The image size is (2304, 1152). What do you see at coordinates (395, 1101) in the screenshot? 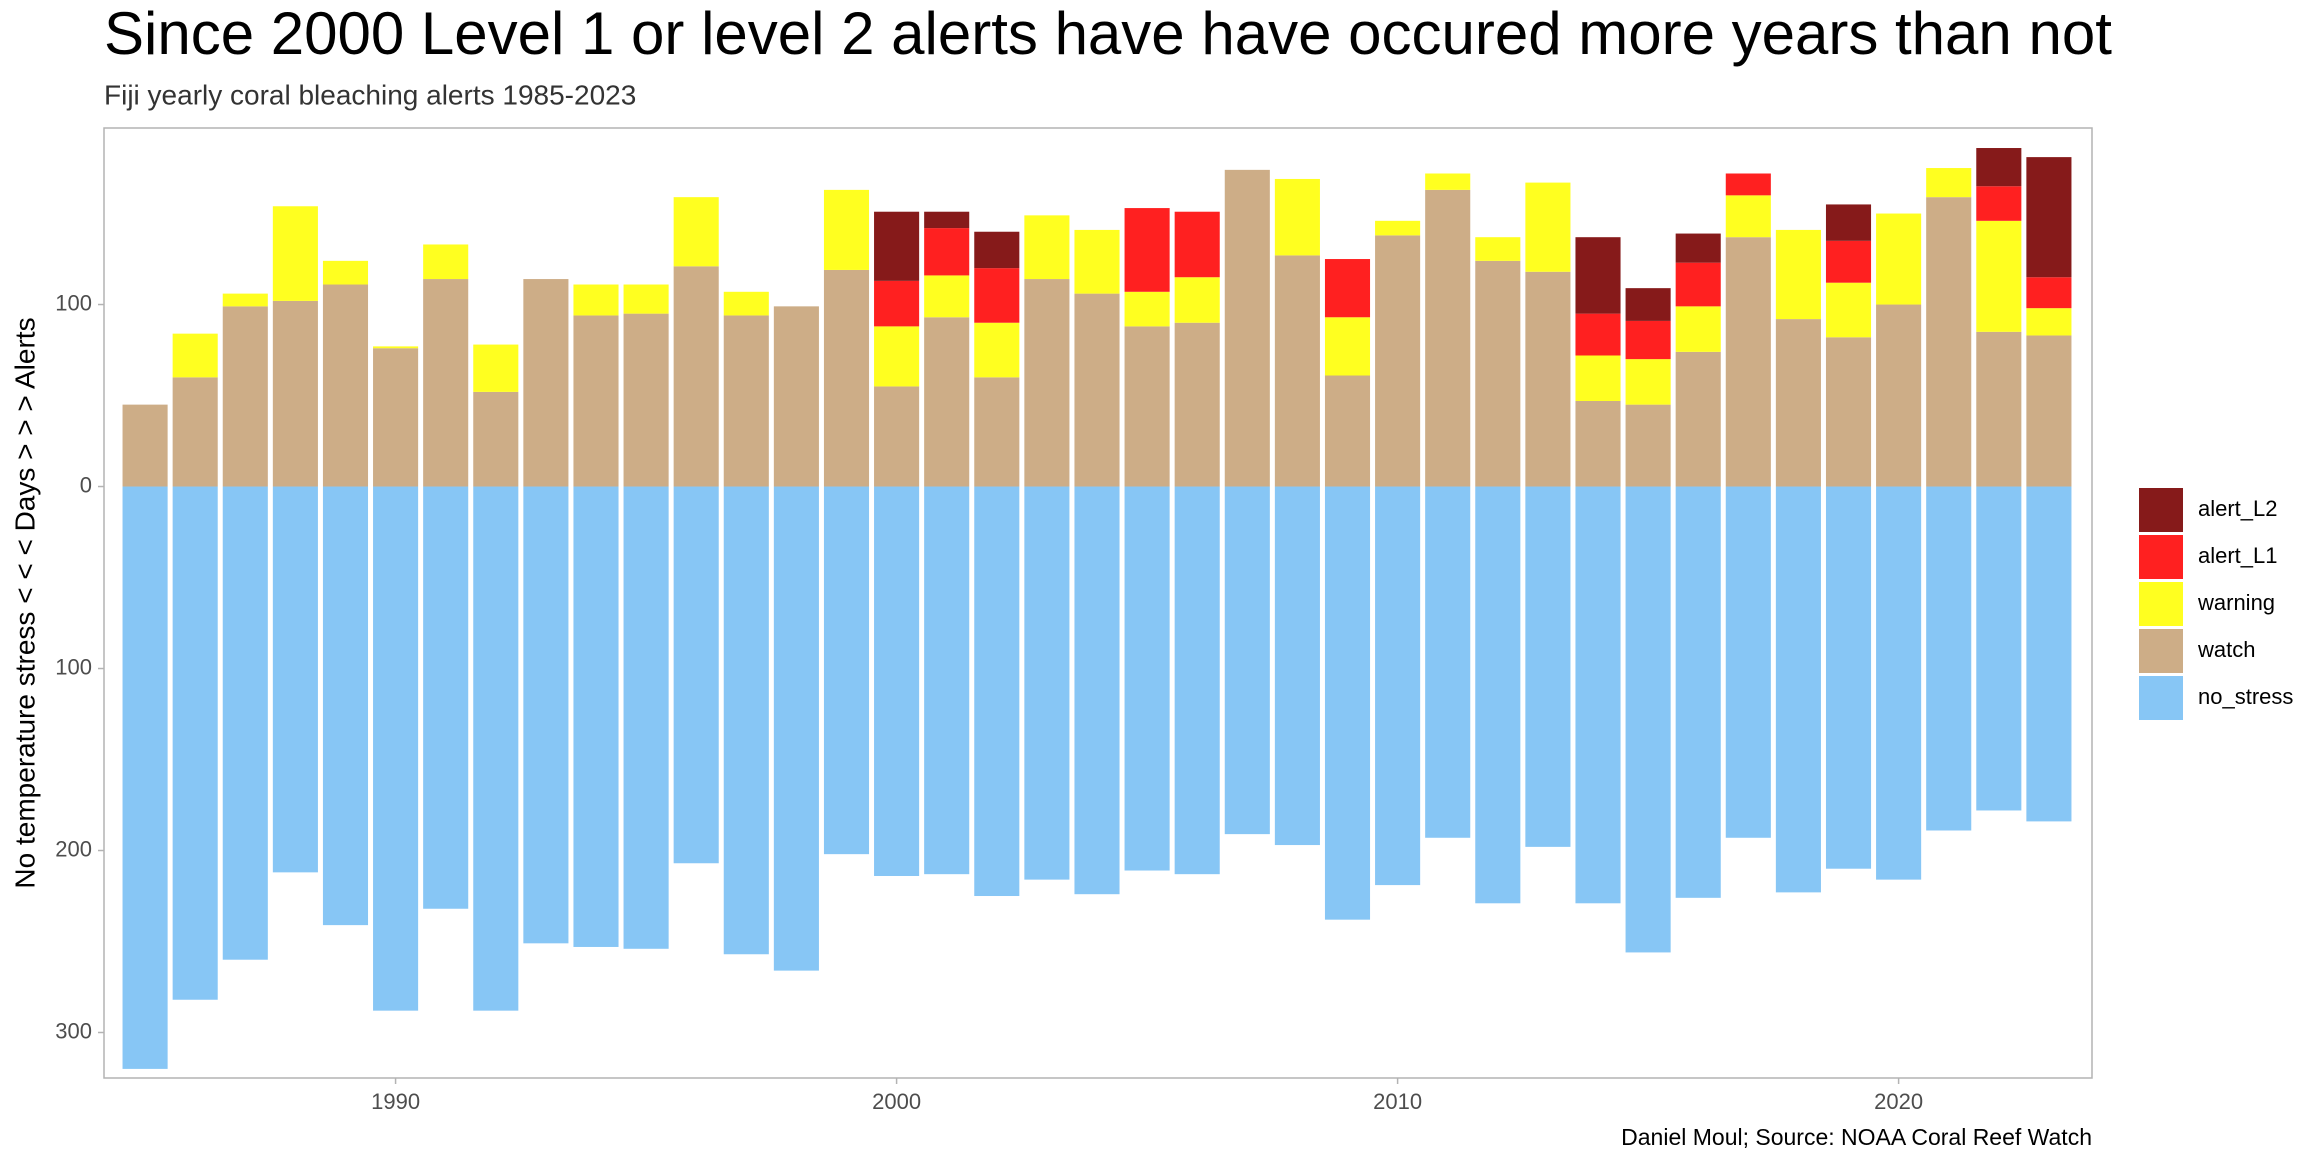
I see `x-tick-label: 1990` at bounding box center [395, 1101].